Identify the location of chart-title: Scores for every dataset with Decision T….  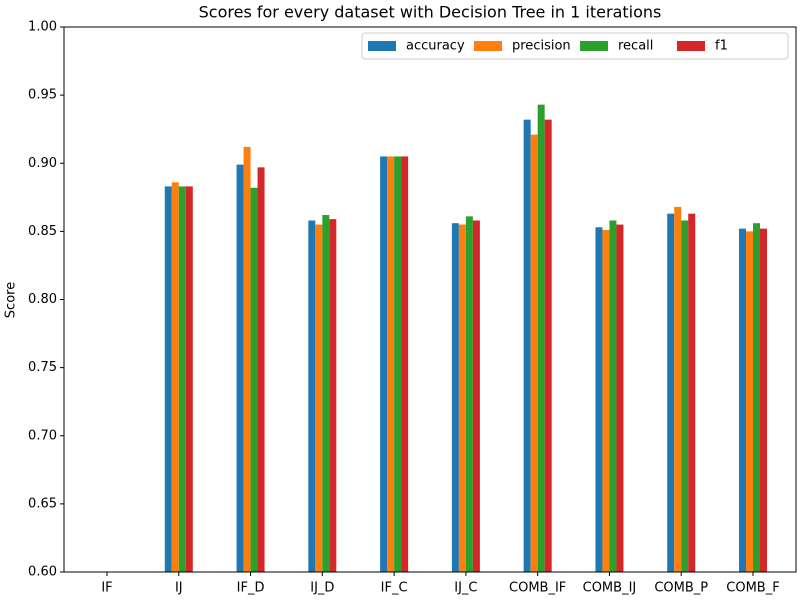
(430, 12).